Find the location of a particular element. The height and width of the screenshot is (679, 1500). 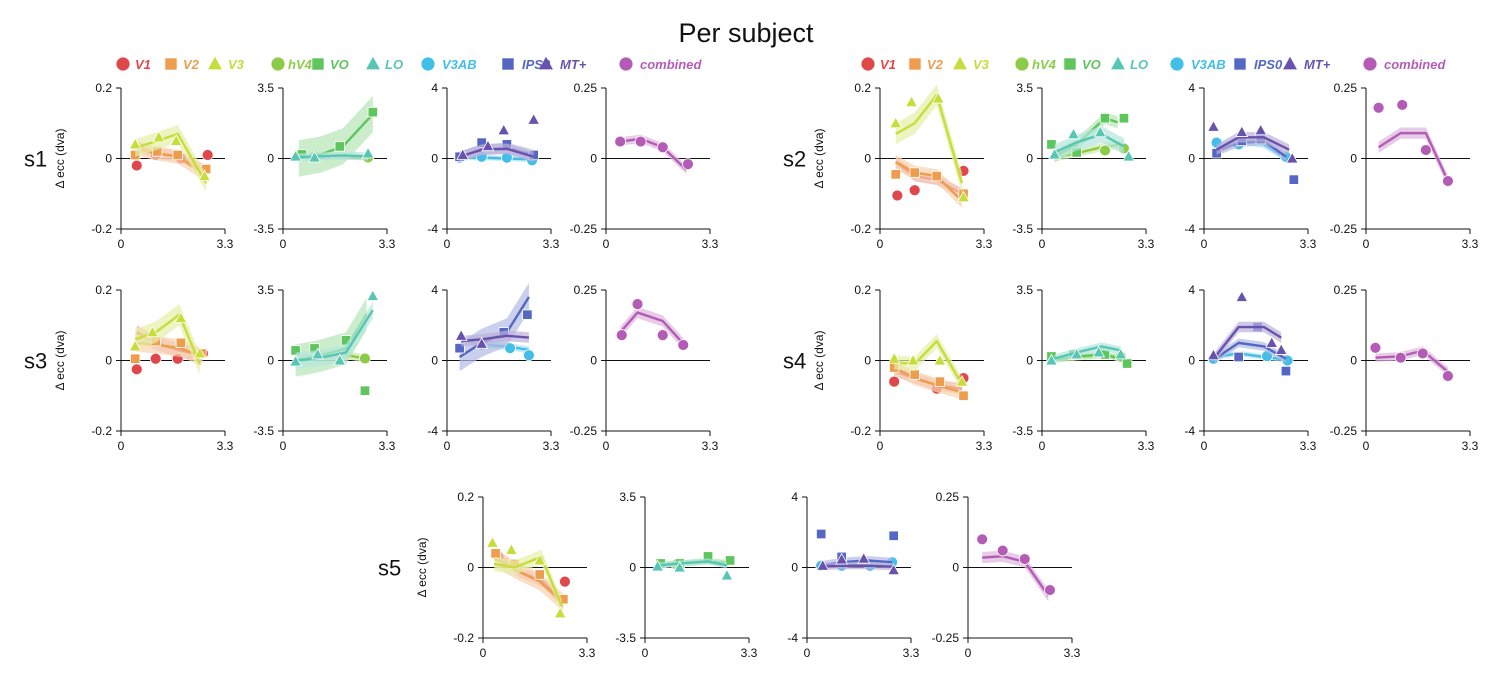

y-tick-label: 0.25 is located at coordinates (586, 88).